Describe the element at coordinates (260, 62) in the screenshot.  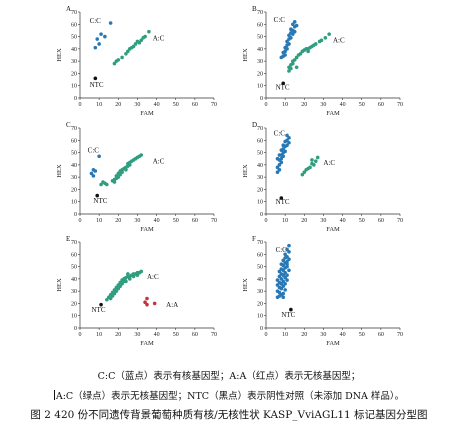
I see `y-tick-label: 30` at that location.